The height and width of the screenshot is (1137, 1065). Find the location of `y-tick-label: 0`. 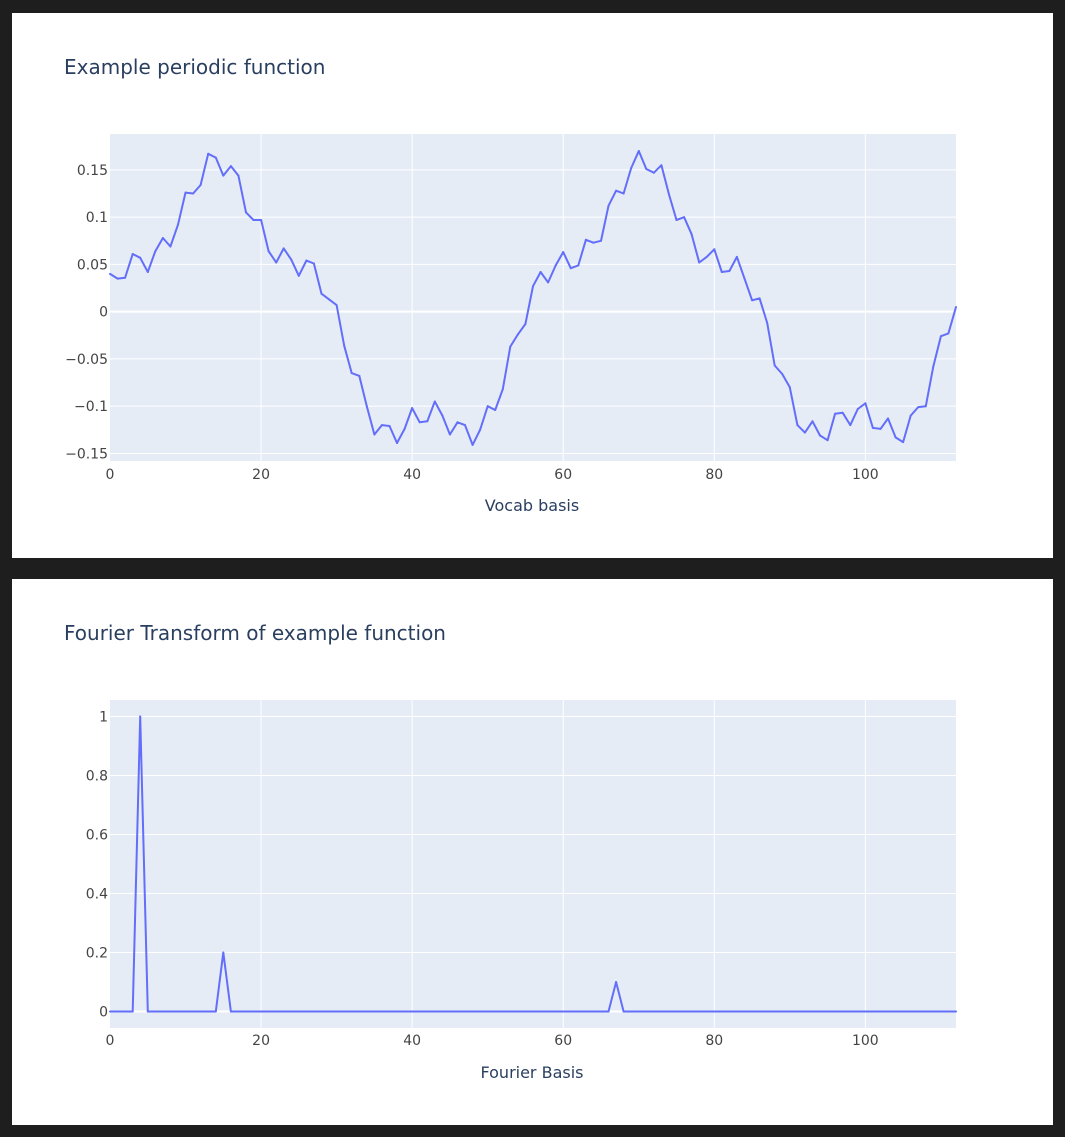

y-tick-label: 0 is located at coordinates (103, 1012).